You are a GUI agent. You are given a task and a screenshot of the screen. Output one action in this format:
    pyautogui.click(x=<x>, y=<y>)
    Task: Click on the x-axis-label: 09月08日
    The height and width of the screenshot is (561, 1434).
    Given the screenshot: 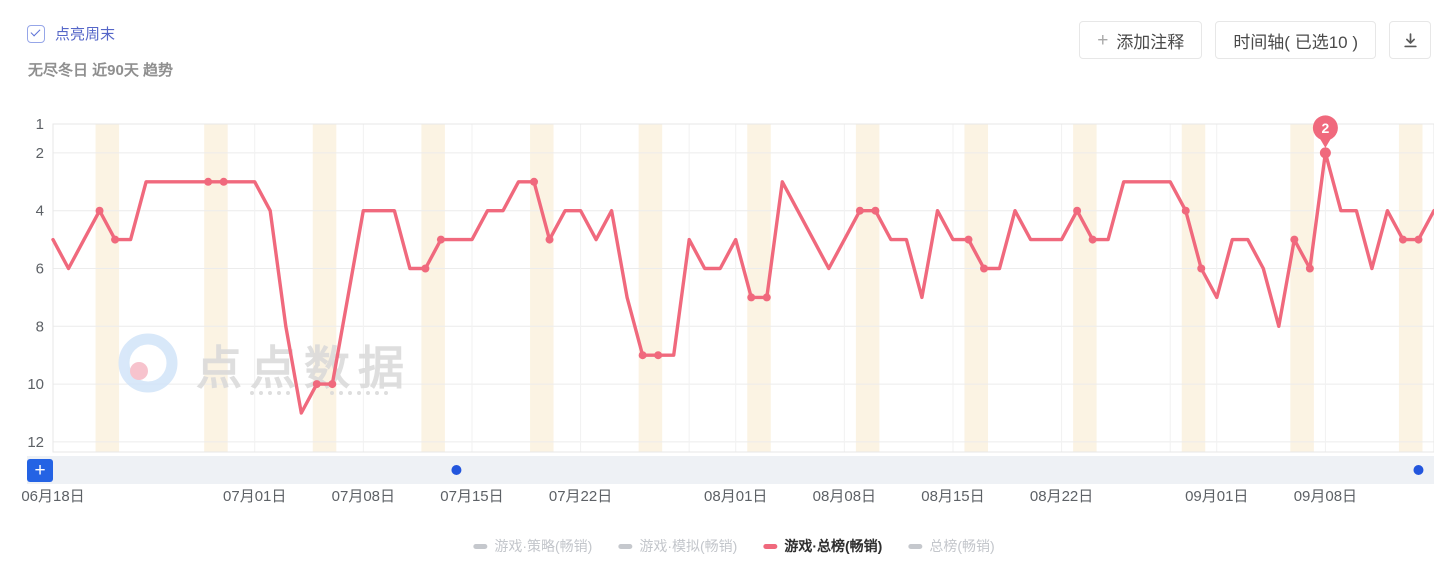 What is the action you would take?
    pyautogui.click(x=1325, y=496)
    